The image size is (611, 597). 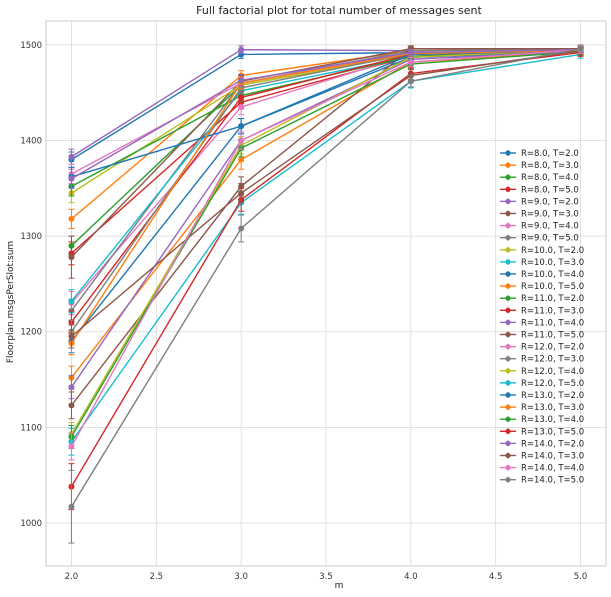 What do you see at coordinates (542, 372) in the screenshot?
I see `legend-item: R=12.0, T=4.0` at bounding box center [542, 372].